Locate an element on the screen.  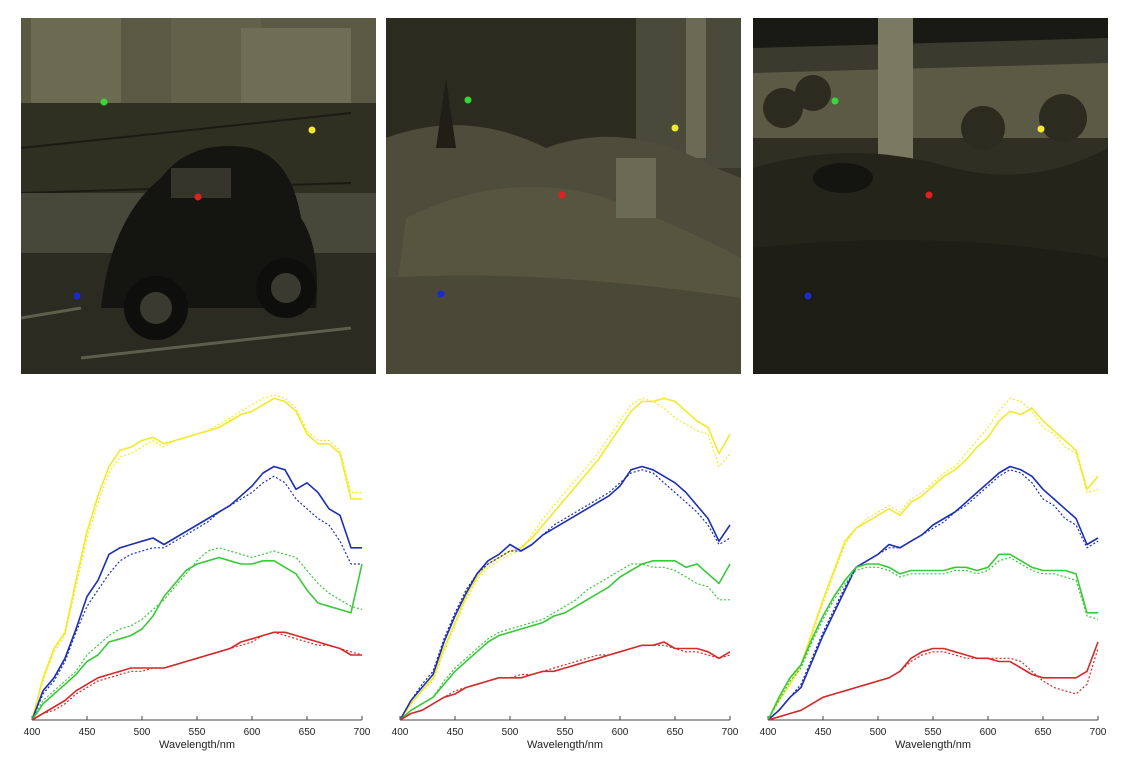
spectrum-chart-2: 400 450 500 550 600 650 700 Wavelength/nm is located at coordinates (565, 574).